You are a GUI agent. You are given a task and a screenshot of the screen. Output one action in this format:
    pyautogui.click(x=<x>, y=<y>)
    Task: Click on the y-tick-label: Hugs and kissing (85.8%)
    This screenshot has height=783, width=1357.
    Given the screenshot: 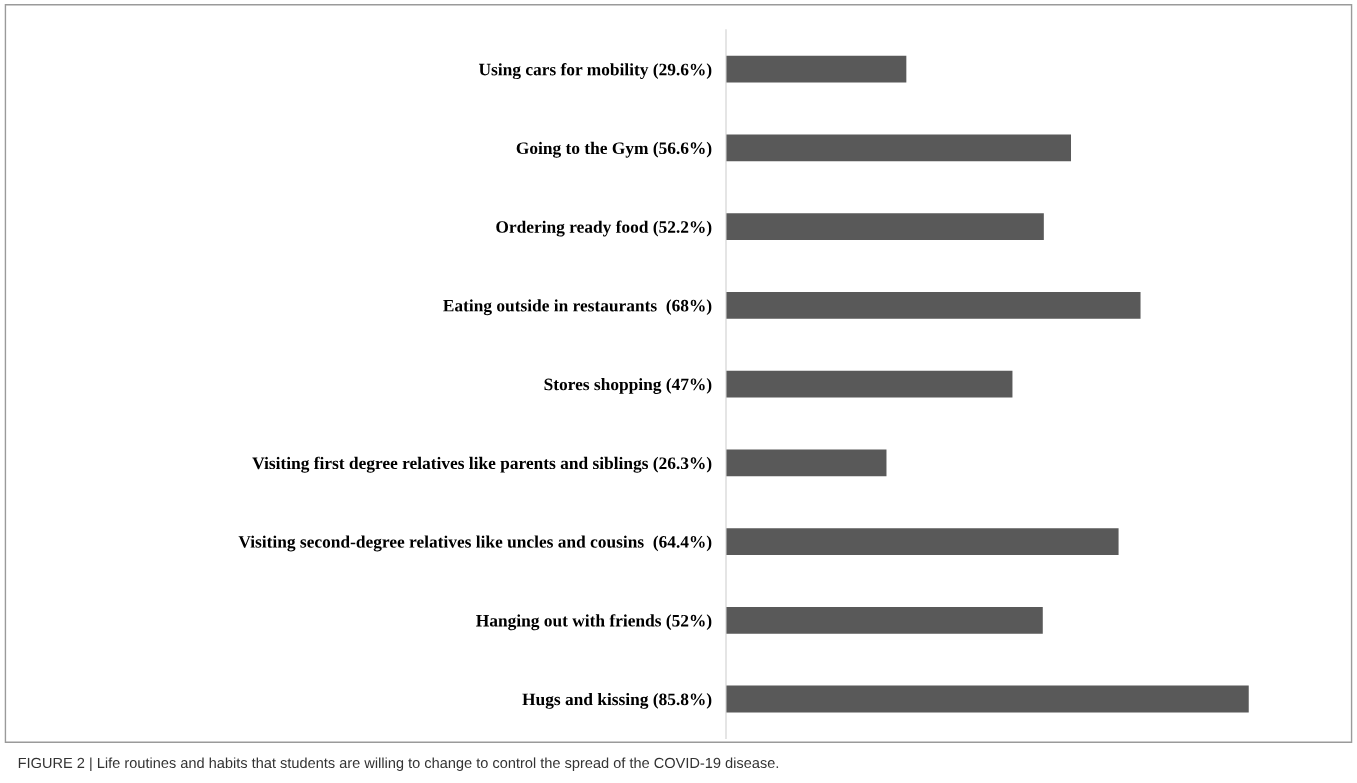 What is the action you would take?
    pyautogui.click(x=617, y=700)
    